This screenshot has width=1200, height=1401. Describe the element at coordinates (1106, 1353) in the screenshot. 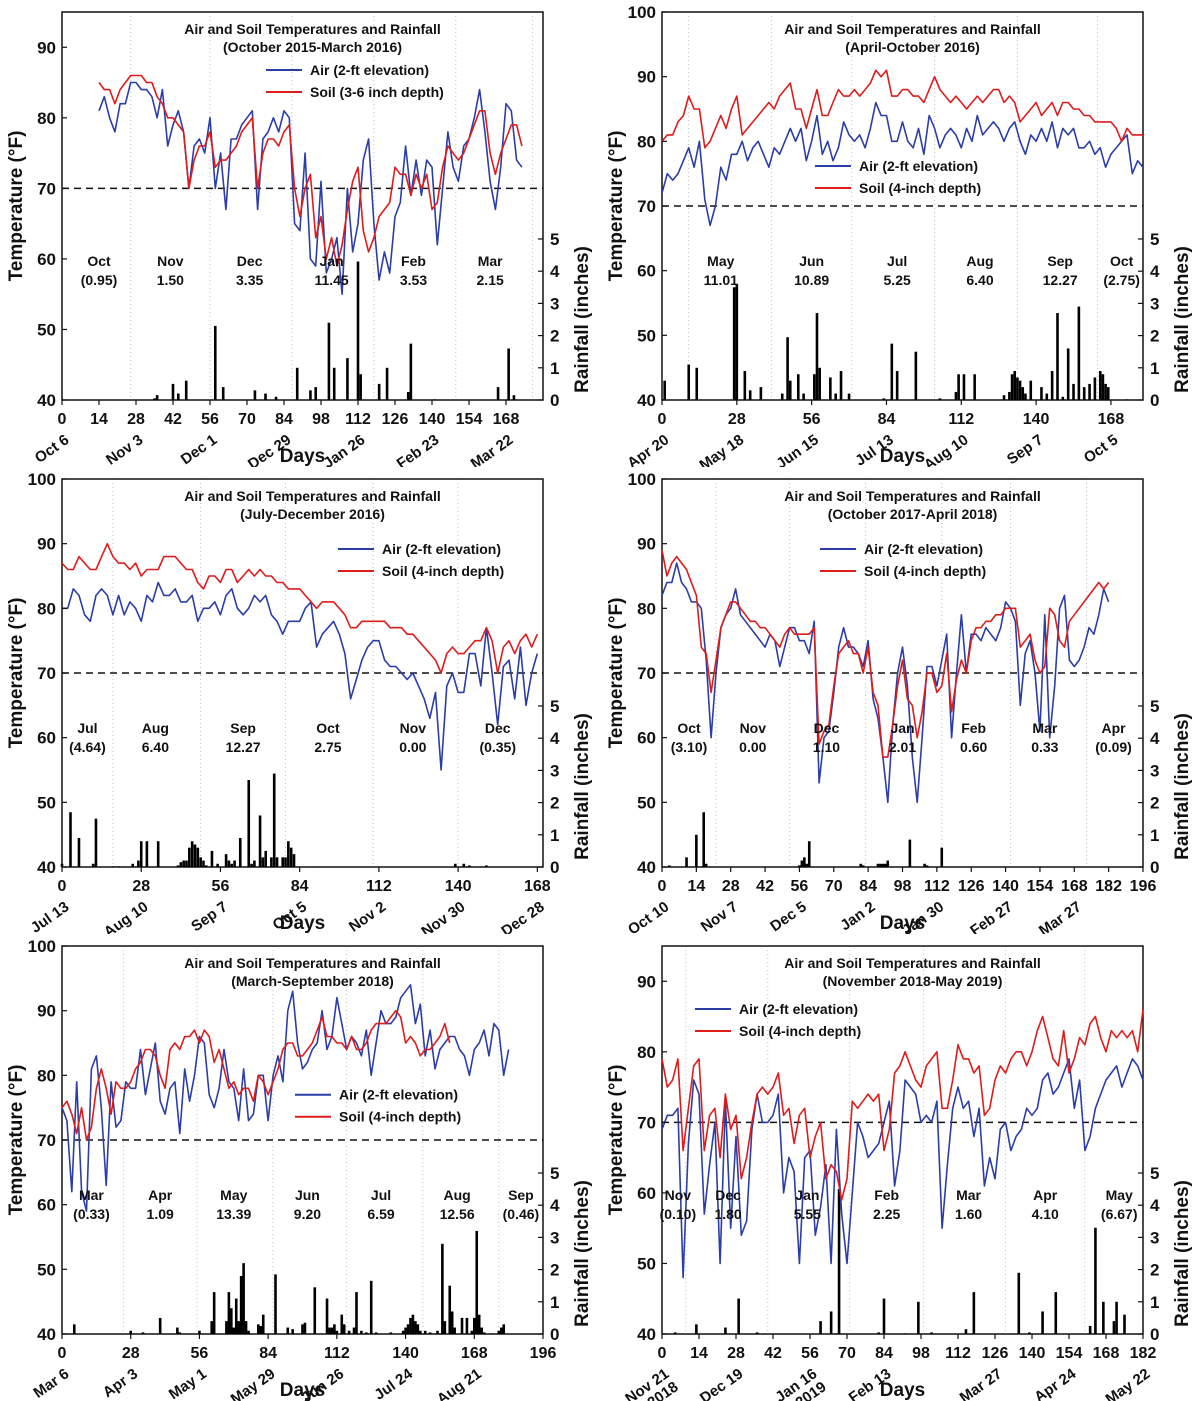

I see `x-tick-label: 168` at that location.